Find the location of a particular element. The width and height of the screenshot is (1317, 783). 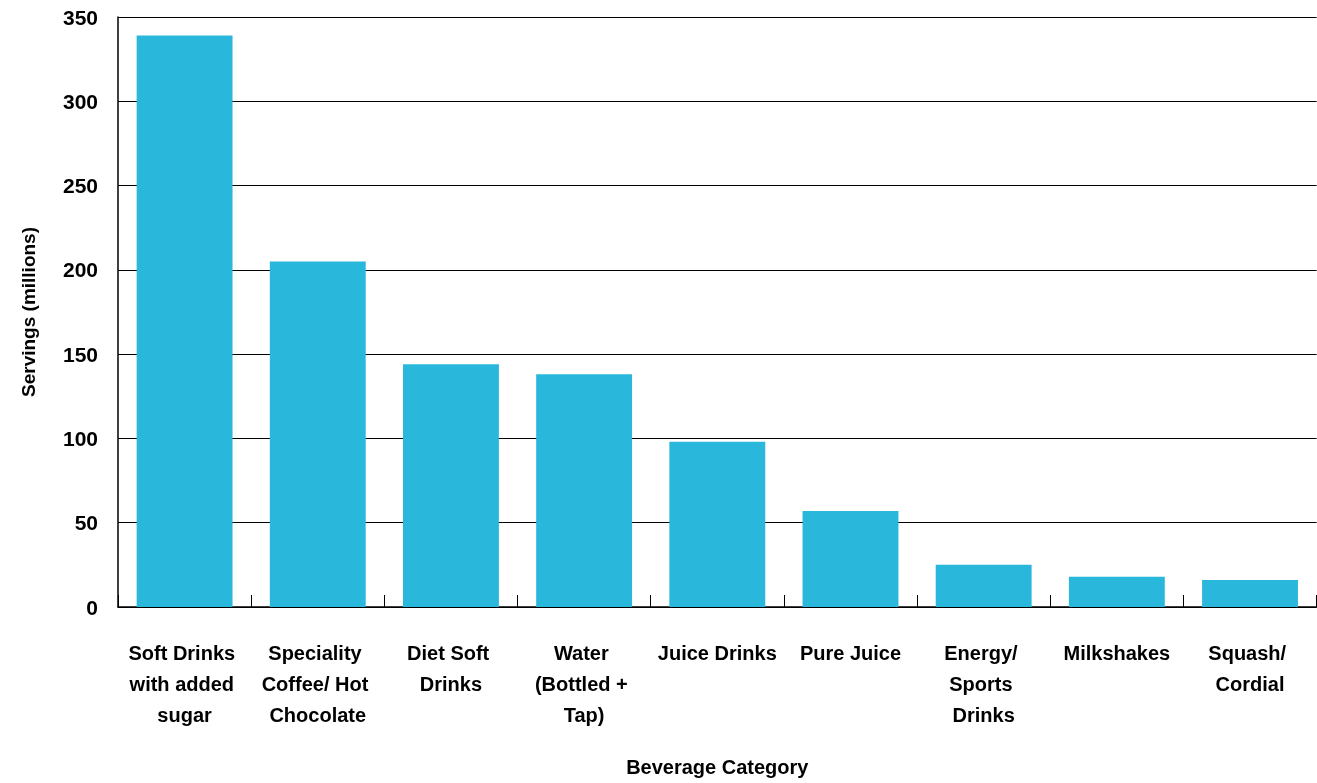

x-tick-label: Squash/ Cordial is located at coordinates (1250, 668).